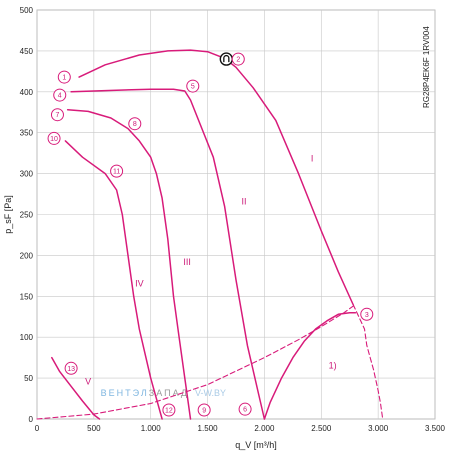 This screenshot has width=463, height=456. I want to click on point-marker-label: 7, so click(58, 115).